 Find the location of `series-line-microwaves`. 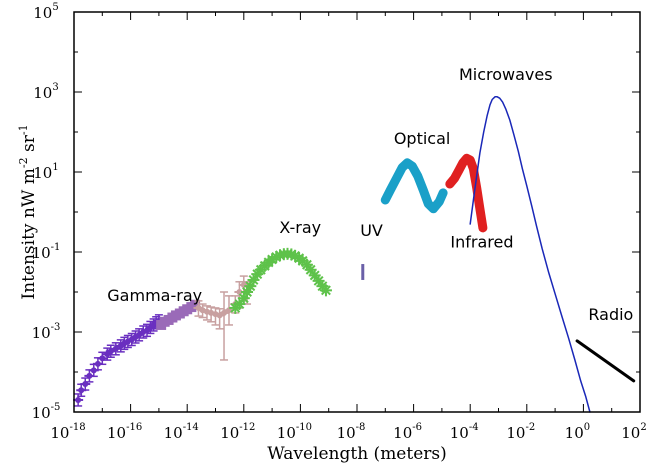

series-line-microwaves is located at coordinates (530, 254).